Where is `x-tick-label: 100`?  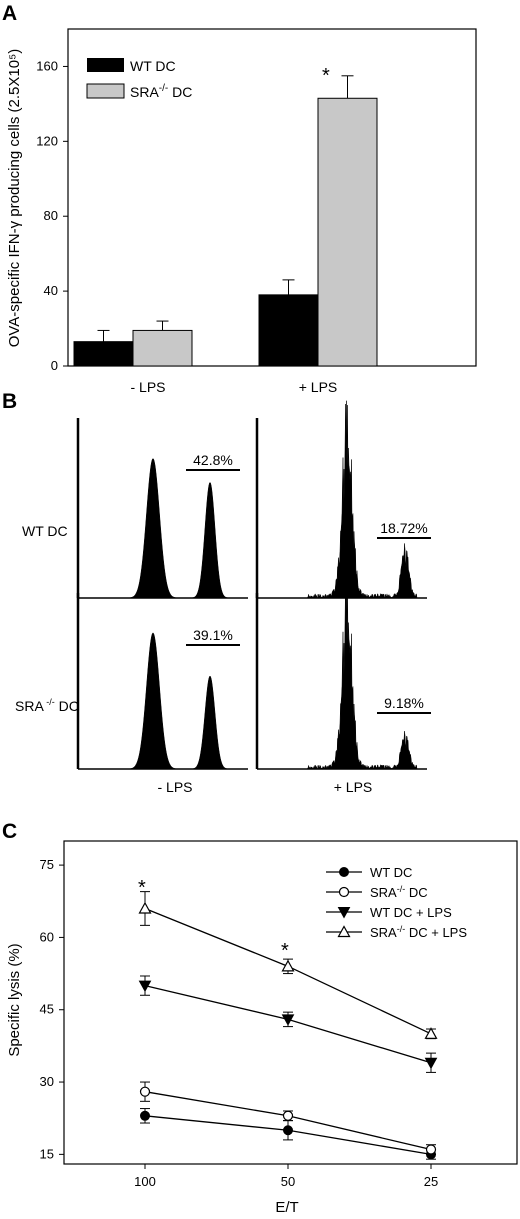
x-tick-label: 100 is located at coordinates (145, 1181).